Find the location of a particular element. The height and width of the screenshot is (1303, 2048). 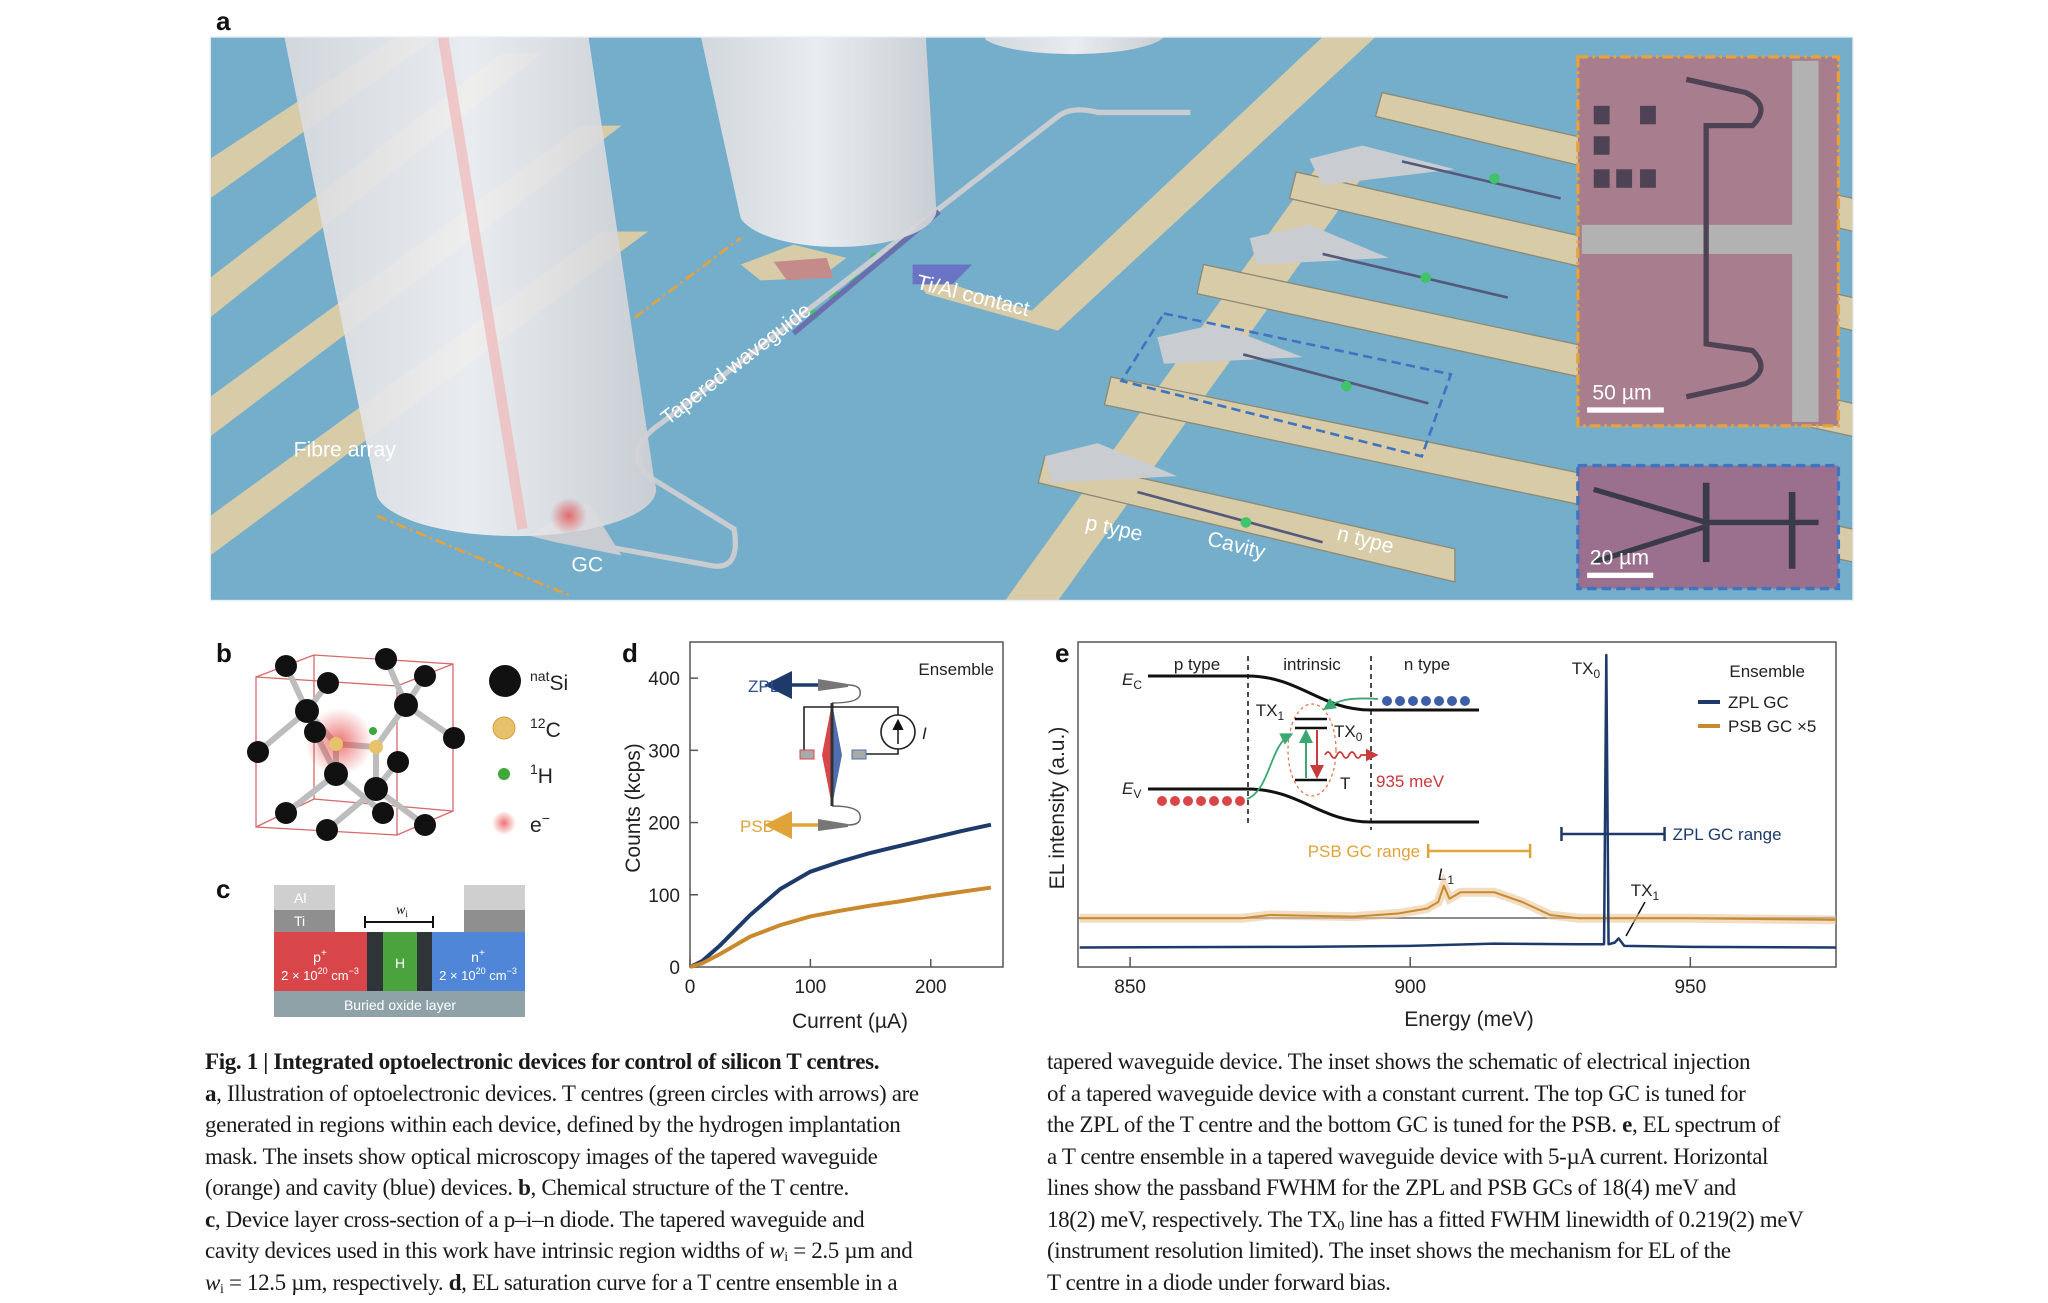

caption-text: , EL spectrum of is located at coordinates (1706, 1124).